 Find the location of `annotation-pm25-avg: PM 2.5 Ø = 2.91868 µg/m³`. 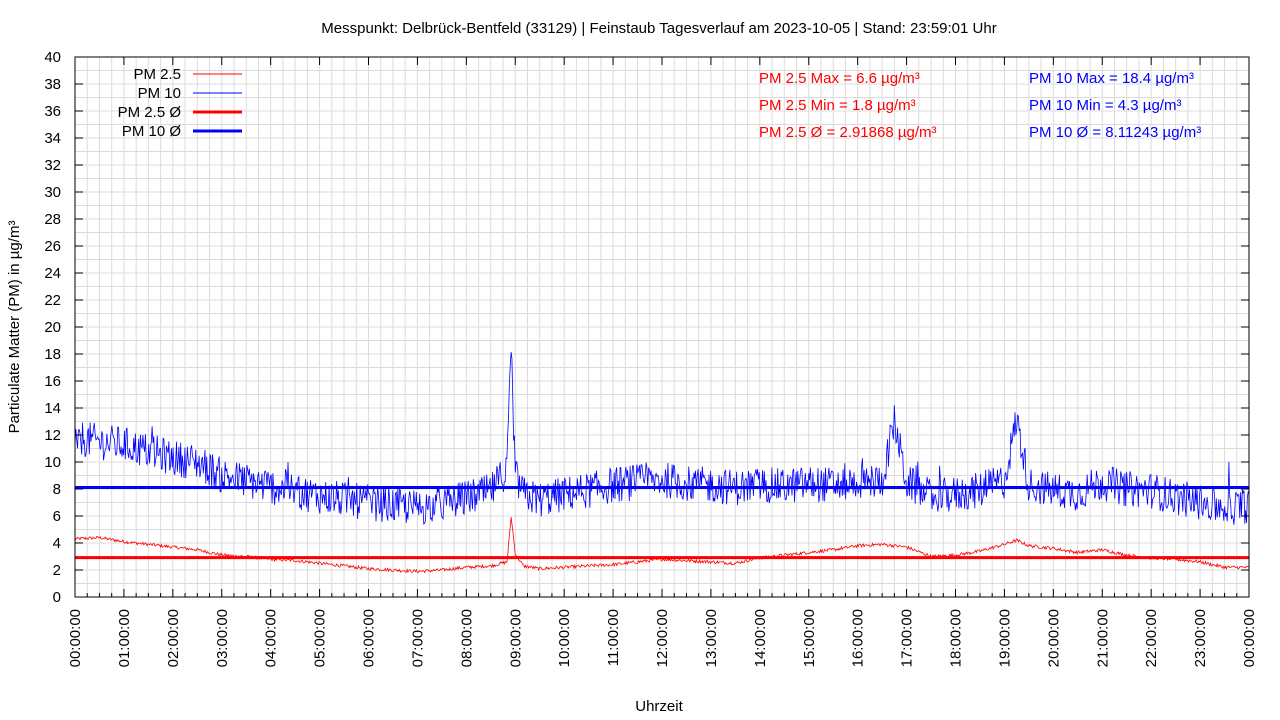

annotation-pm25-avg: PM 2.5 Ø = 2.91868 µg/m³ is located at coordinates (847, 132).